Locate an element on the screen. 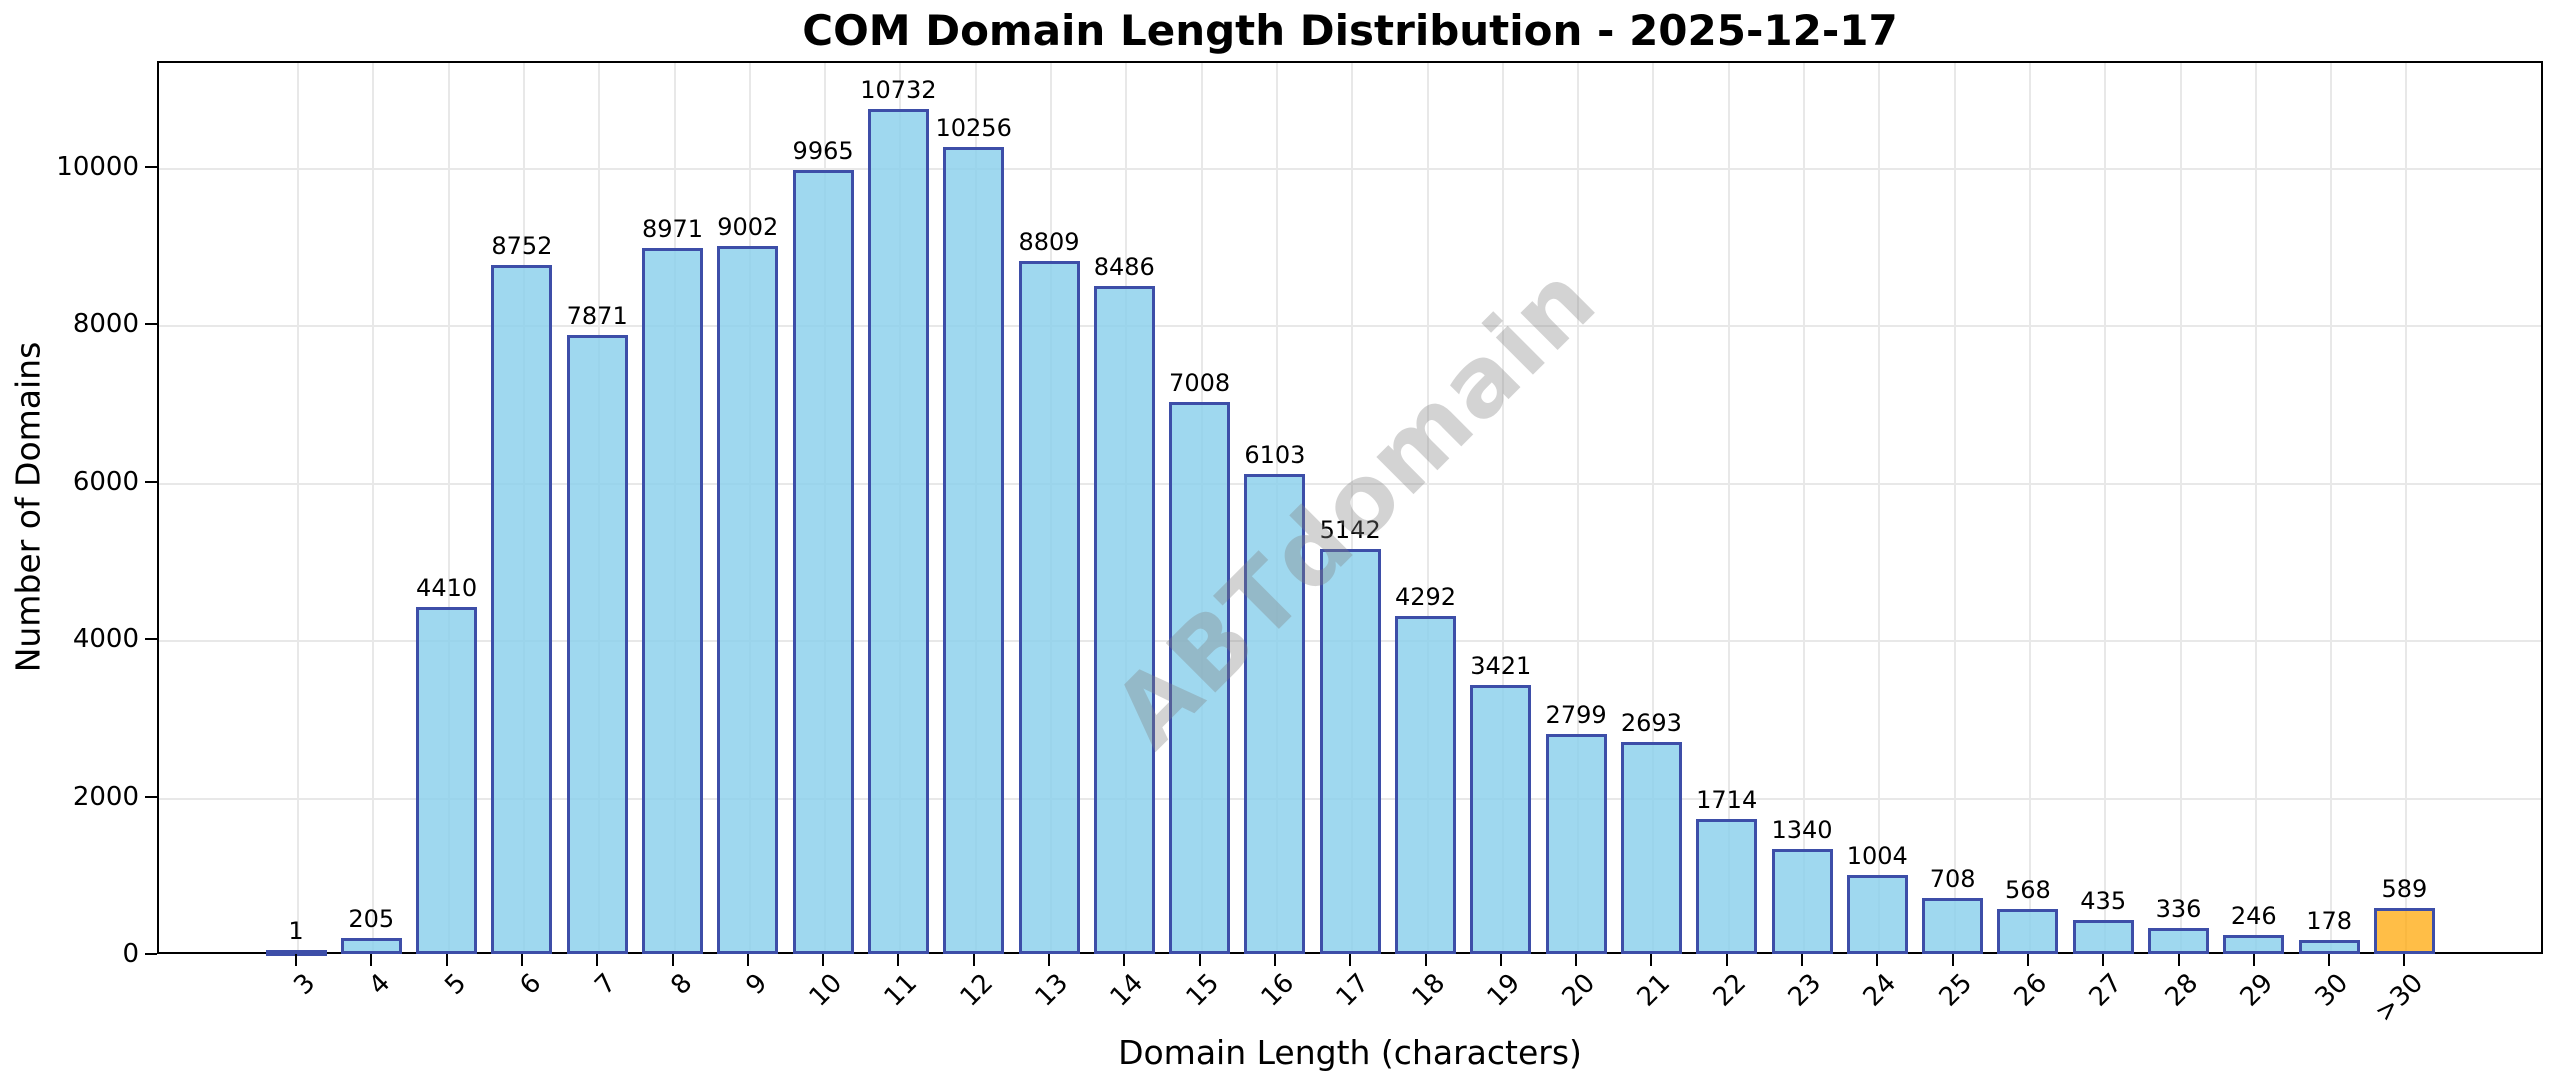 The height and width of the screenshot is (1087, 2560). bar-value-label: 4410 is located at coordinates (447, 587).